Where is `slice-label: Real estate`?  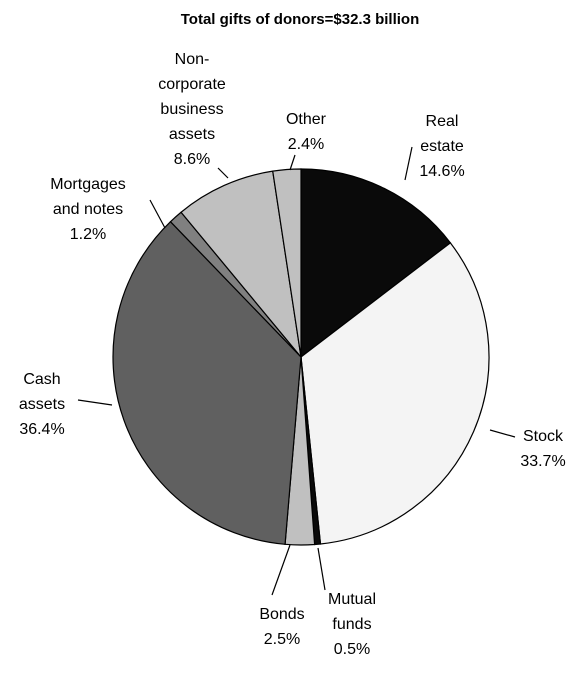 slice-label: Real estate is located at coordinates (442, 134).